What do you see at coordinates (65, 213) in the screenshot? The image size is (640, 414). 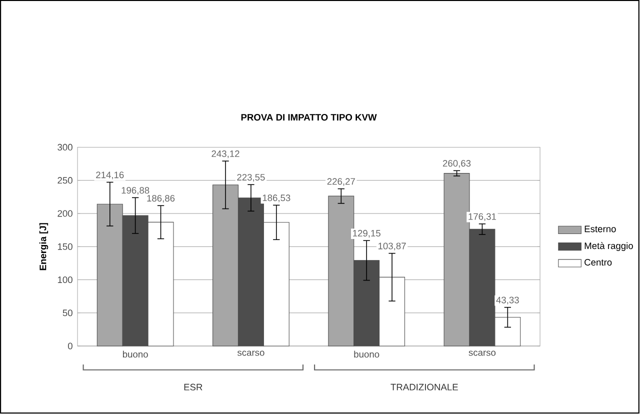 I see `y-tick-label: 200` at bounding box center [65, 213].